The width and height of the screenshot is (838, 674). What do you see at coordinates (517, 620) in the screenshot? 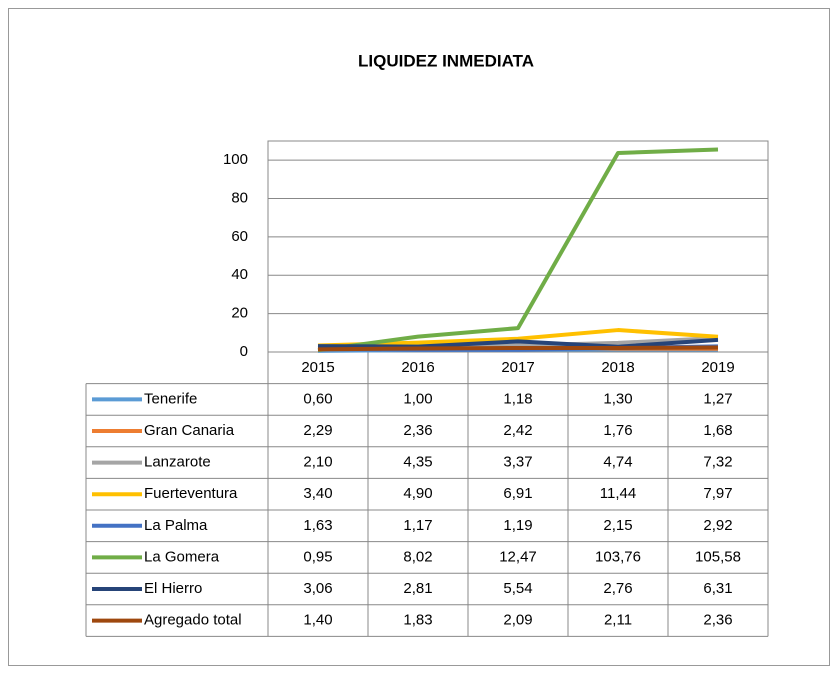
I see `value-label: 2,09` at bounding box center [517, 620].